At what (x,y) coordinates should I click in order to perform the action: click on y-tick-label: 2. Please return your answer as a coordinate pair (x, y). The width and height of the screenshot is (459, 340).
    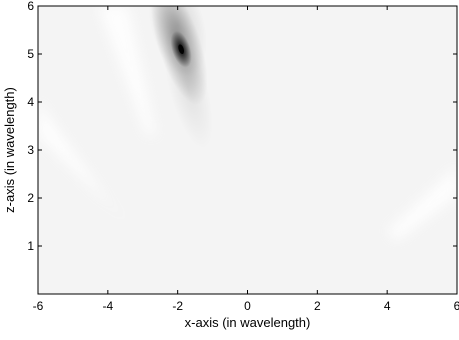
    Looking at the image, I should click on (30, 198).